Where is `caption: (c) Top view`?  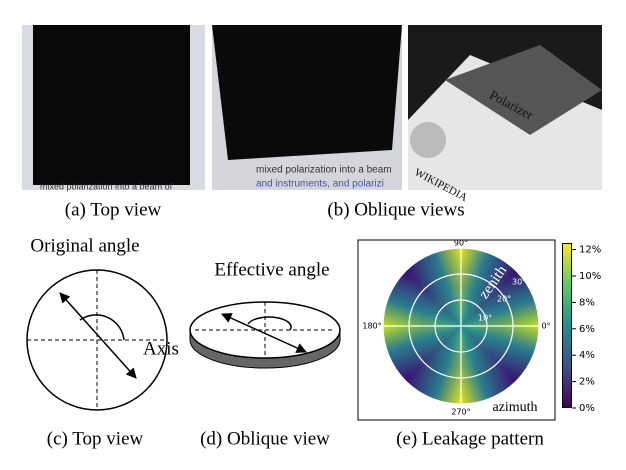
caption: (c) Top view is located at coordinates (95, 438).